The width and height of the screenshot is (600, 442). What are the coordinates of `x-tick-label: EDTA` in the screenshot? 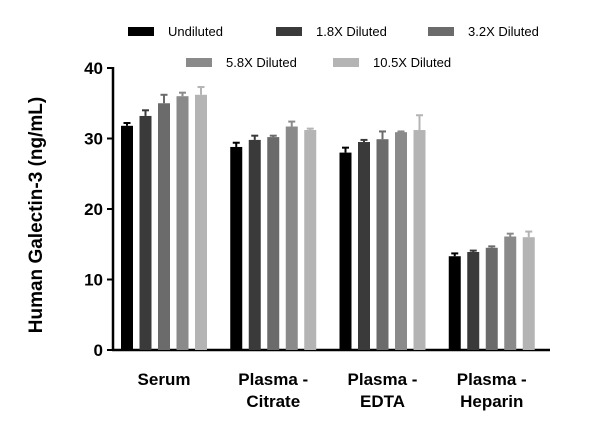 It's located at (382, 401).